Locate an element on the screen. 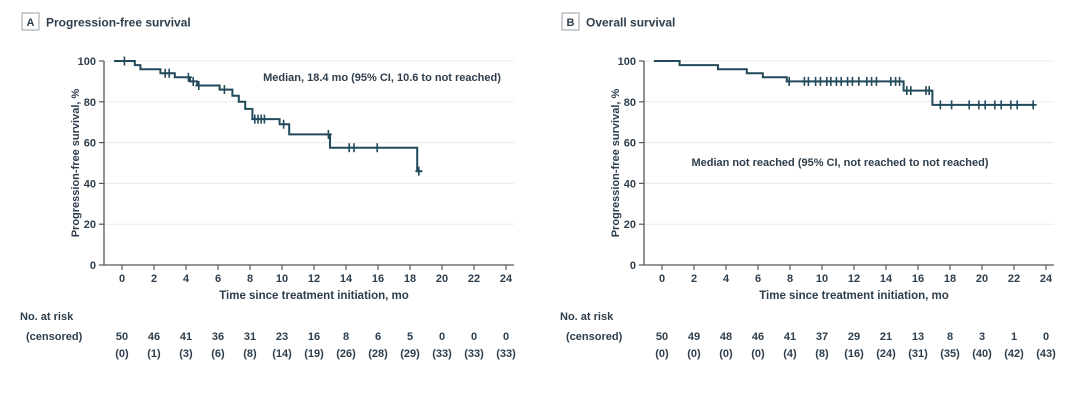 The image size is (1080, 400). risk-censored-value: (35) is located at coordinates (950, 354).